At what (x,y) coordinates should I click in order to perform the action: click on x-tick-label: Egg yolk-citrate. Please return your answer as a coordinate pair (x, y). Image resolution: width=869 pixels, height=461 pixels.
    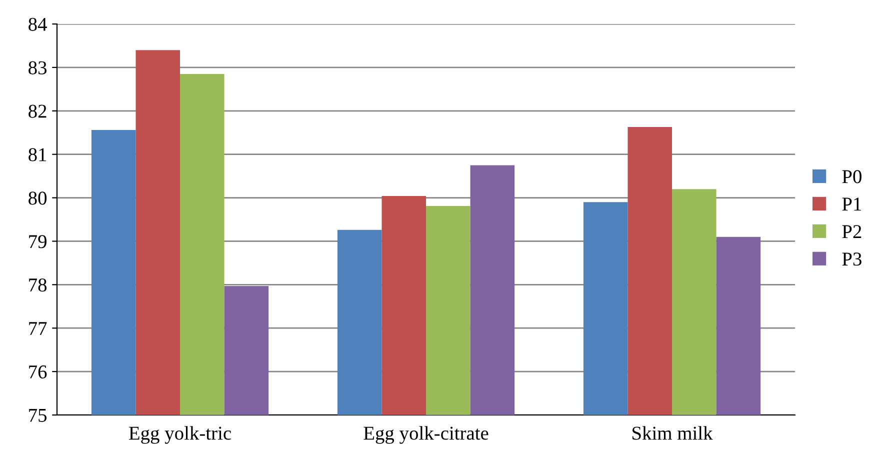
    Looking at the image, I should click on (426, 435).